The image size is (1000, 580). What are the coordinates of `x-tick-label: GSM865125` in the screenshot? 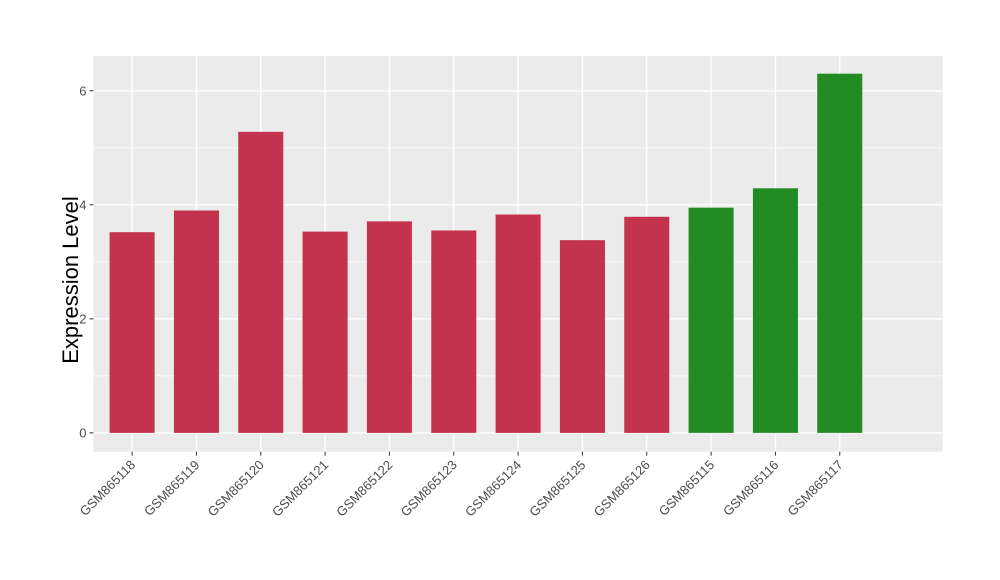 It's located at (557, 488).